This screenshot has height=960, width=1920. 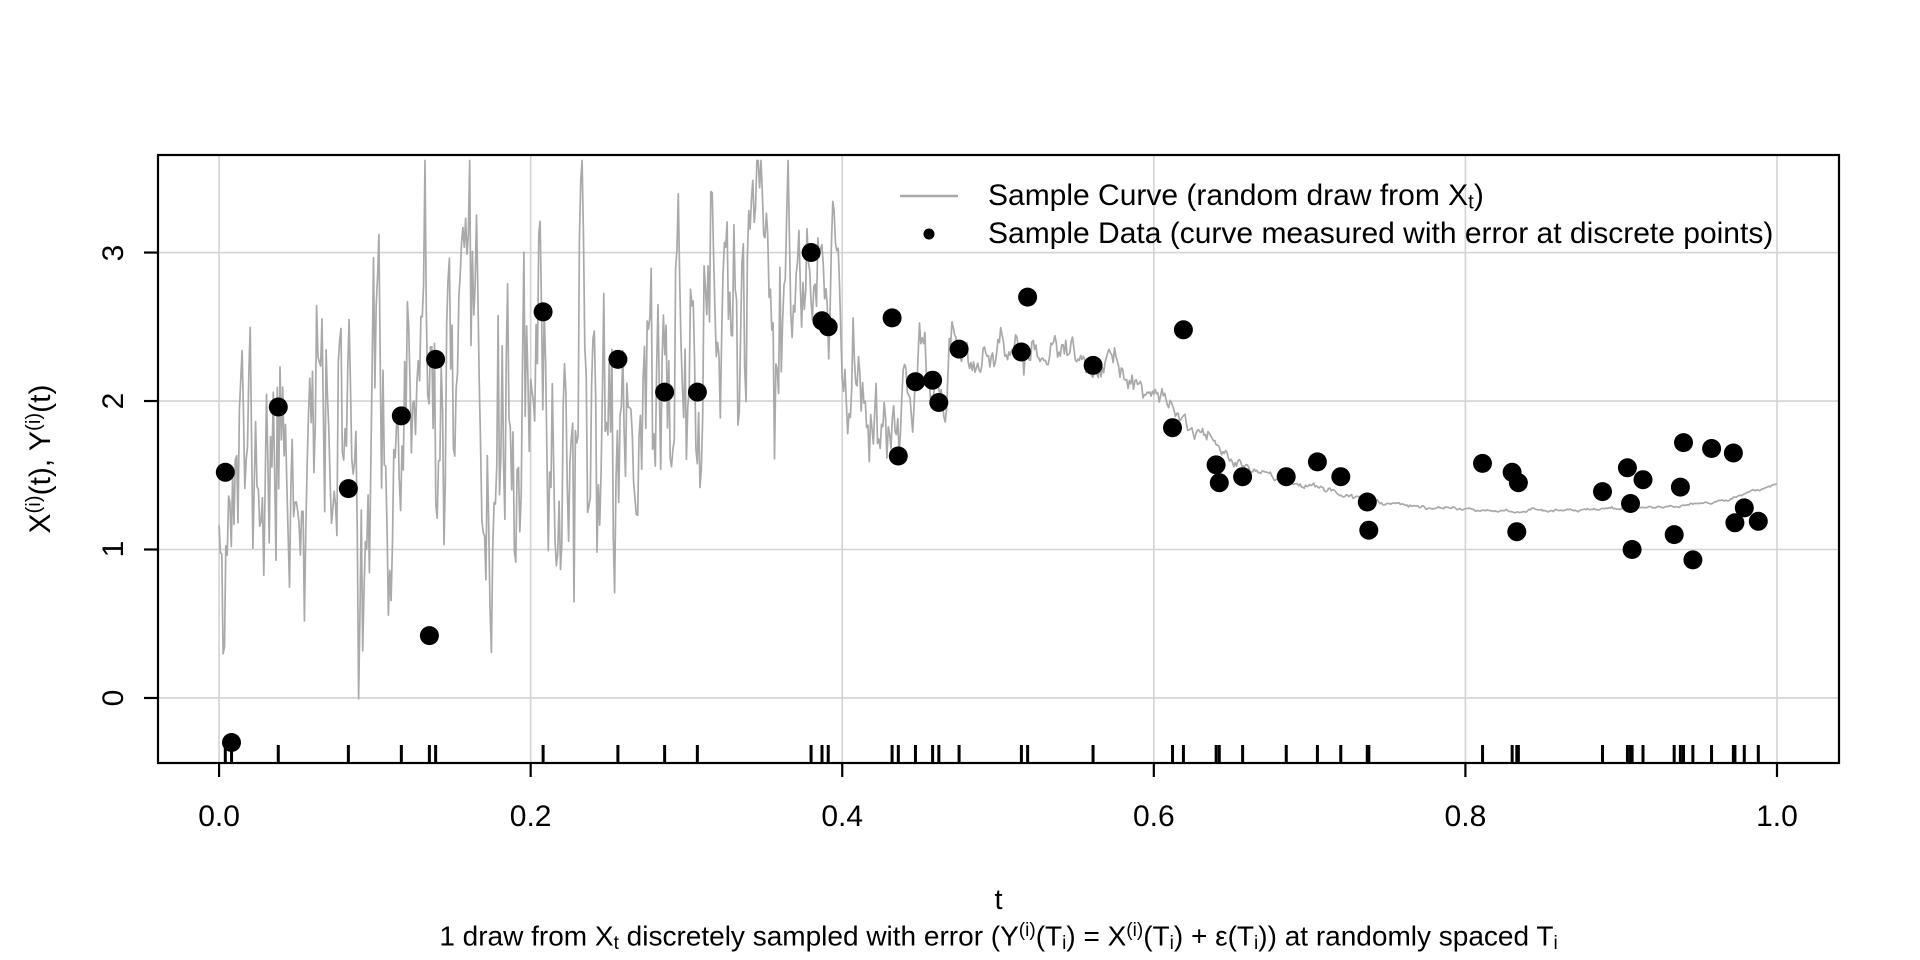 What do you see at coordinates (1153, 816) in the screenshot?
I see `x-tick-label: 0.6` at bounding box center [1153, 816].